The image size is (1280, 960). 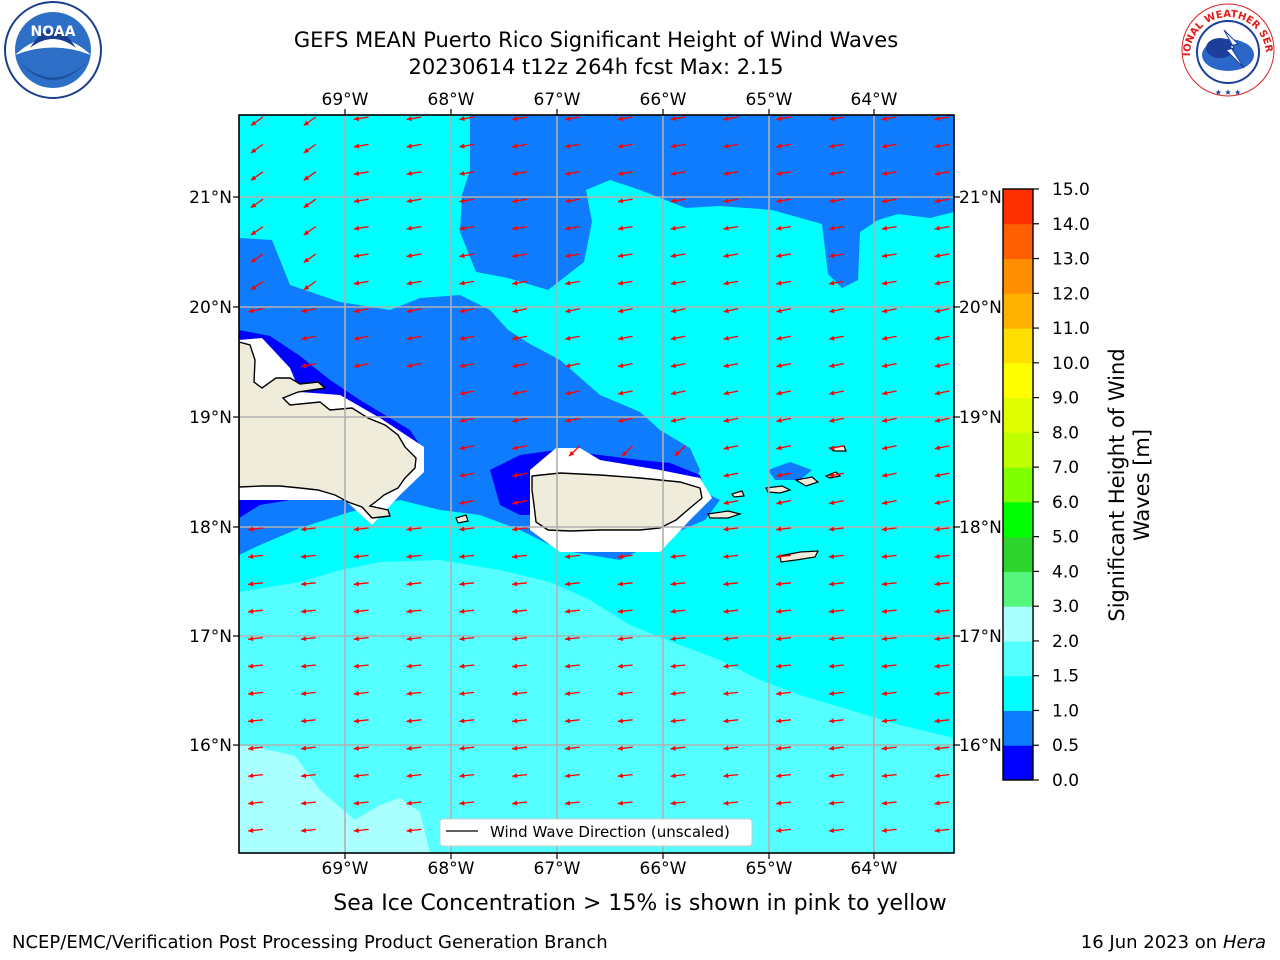 I want to click on wave-band-0.5-1.0-north, so click(x=707, y=202).